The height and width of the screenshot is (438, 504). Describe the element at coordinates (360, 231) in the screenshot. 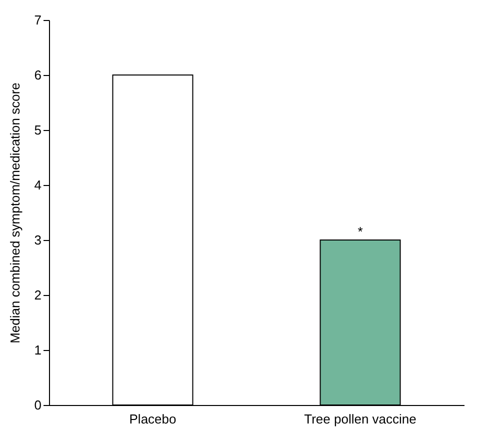

I see `annotation: *` at that location.